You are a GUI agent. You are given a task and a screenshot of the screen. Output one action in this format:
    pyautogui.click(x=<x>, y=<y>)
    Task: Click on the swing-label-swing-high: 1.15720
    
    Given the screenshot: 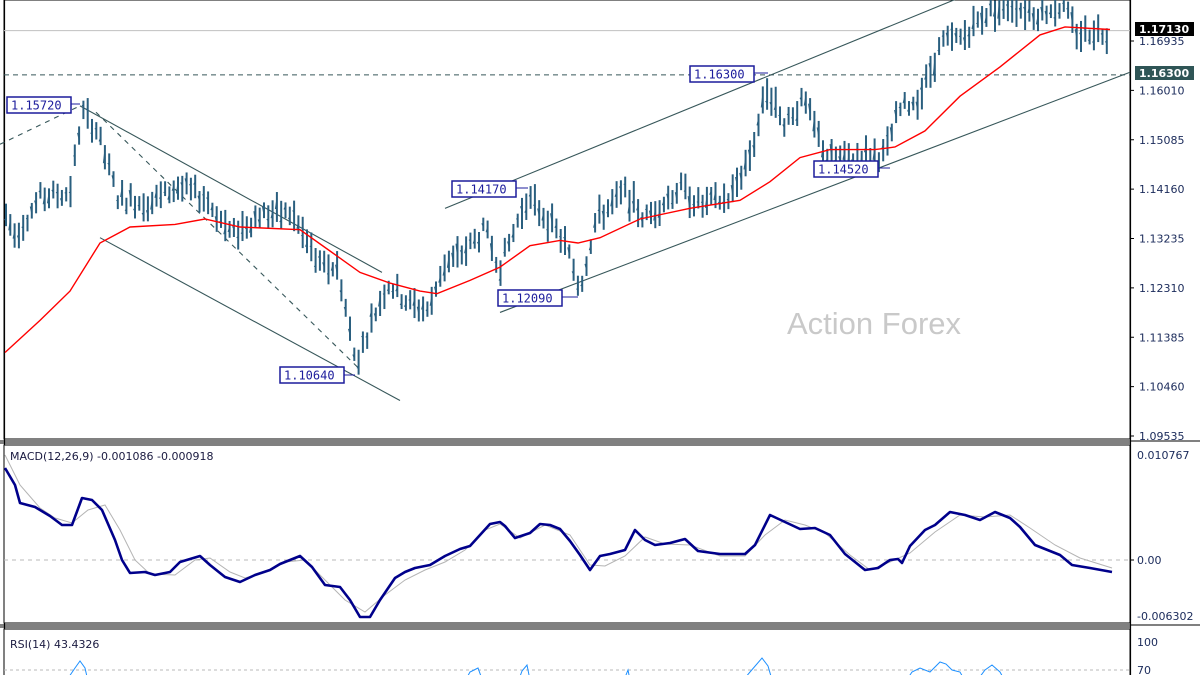 What is the action you would take?
    pyautogui.click(x=43, y=105)
    